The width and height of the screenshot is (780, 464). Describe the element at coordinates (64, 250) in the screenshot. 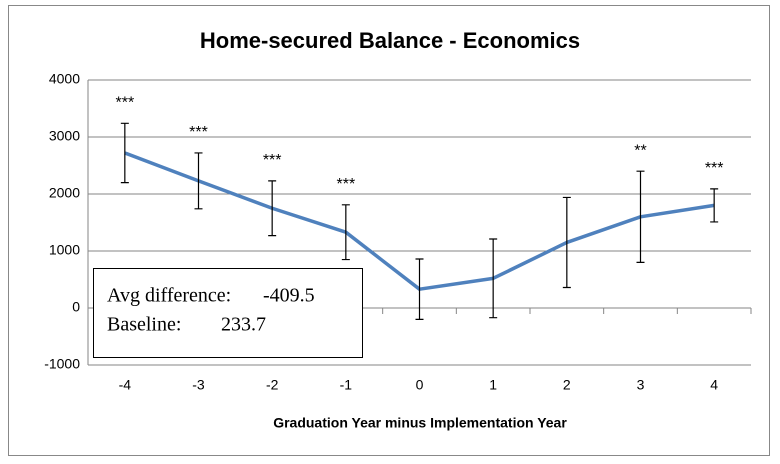

I see `y-tick-label: 1000` at that location.